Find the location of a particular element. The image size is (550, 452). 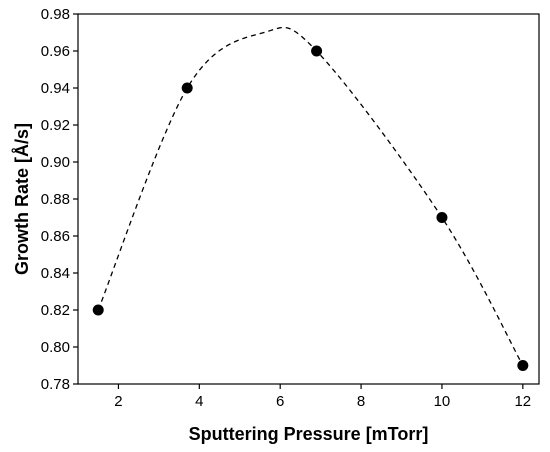

y-tick-label: 0.88 is located at coordinates (55, 199).